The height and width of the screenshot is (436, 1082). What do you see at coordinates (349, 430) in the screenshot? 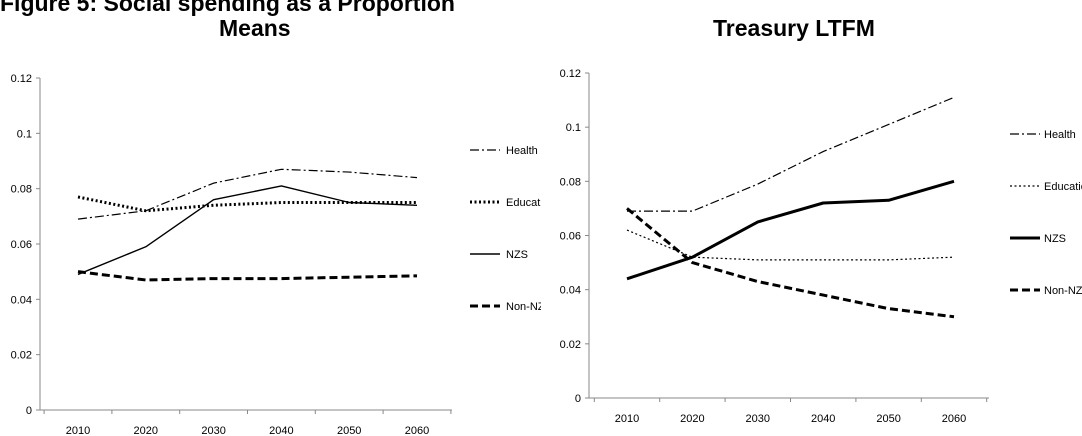
I see `means-x-tick-label: 2050` at bounding box center [349, 430].